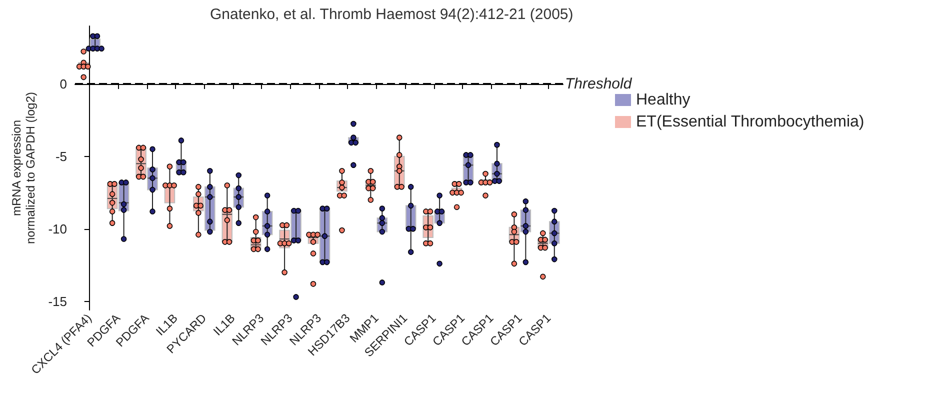 The height and width of the screenshot is (401, 947). What do you see at coordinates (63, 84) in the screenshot?
I see `y-tick-label: 0` at bounding box center [63, 84].